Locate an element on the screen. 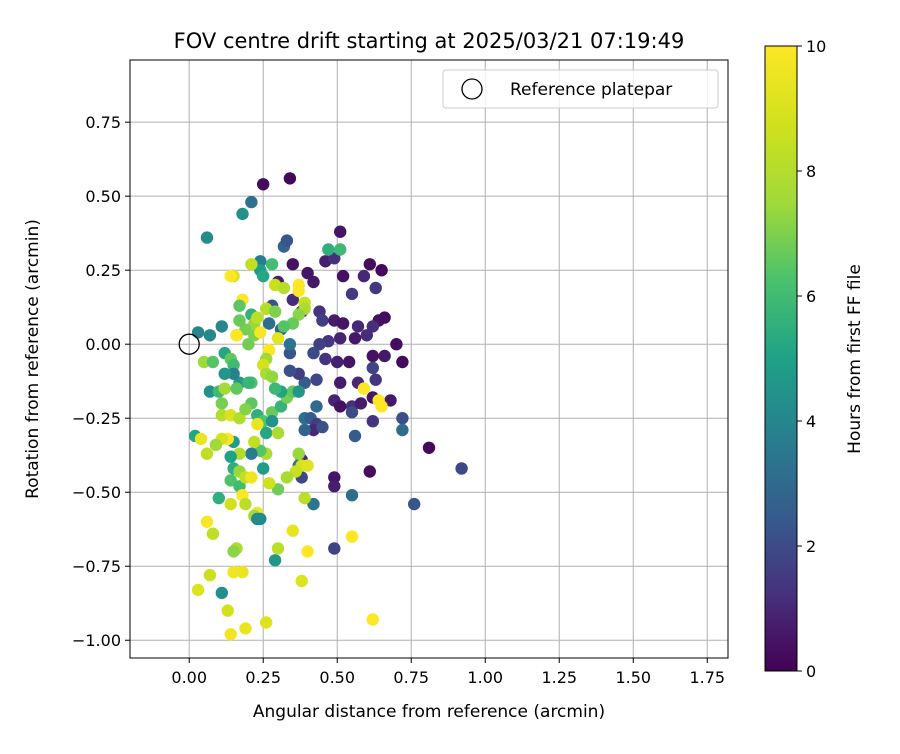 The width and height of the screenshot is (900, 754). colorbar-tick-label: 0 is located at coordinates (811, 671).